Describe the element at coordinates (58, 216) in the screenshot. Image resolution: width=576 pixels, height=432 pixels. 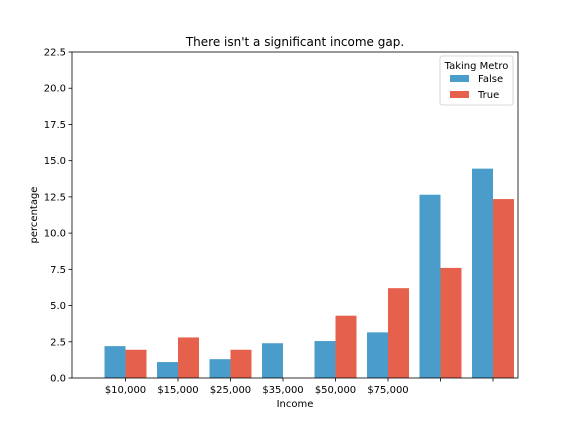
I see `y-axis: 0.0 2.5 5.0 7.5 10.0 12.5 15.0 17.5 20.0 22.5` at that location.